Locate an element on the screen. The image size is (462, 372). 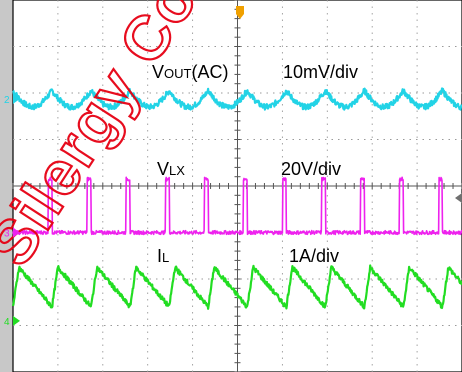
channel-number: 4 is located at coordinates (7, 322).